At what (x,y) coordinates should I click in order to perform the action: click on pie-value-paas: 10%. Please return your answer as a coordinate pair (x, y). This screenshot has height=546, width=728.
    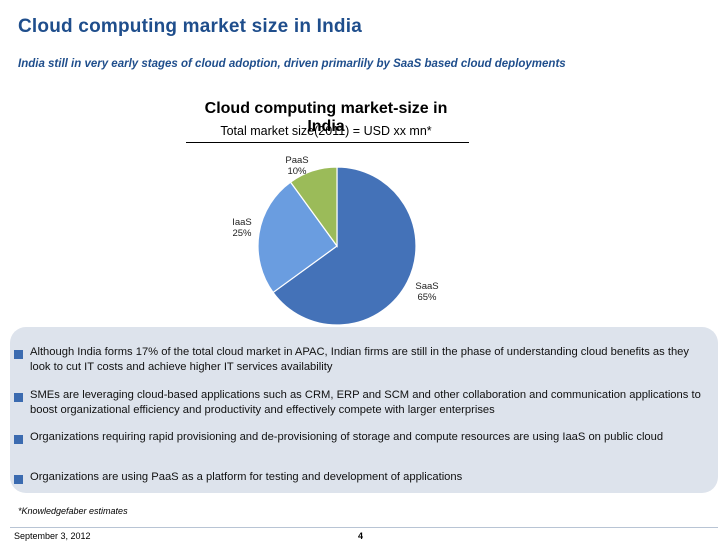
    Looking at the image, I should click on (297, 171).